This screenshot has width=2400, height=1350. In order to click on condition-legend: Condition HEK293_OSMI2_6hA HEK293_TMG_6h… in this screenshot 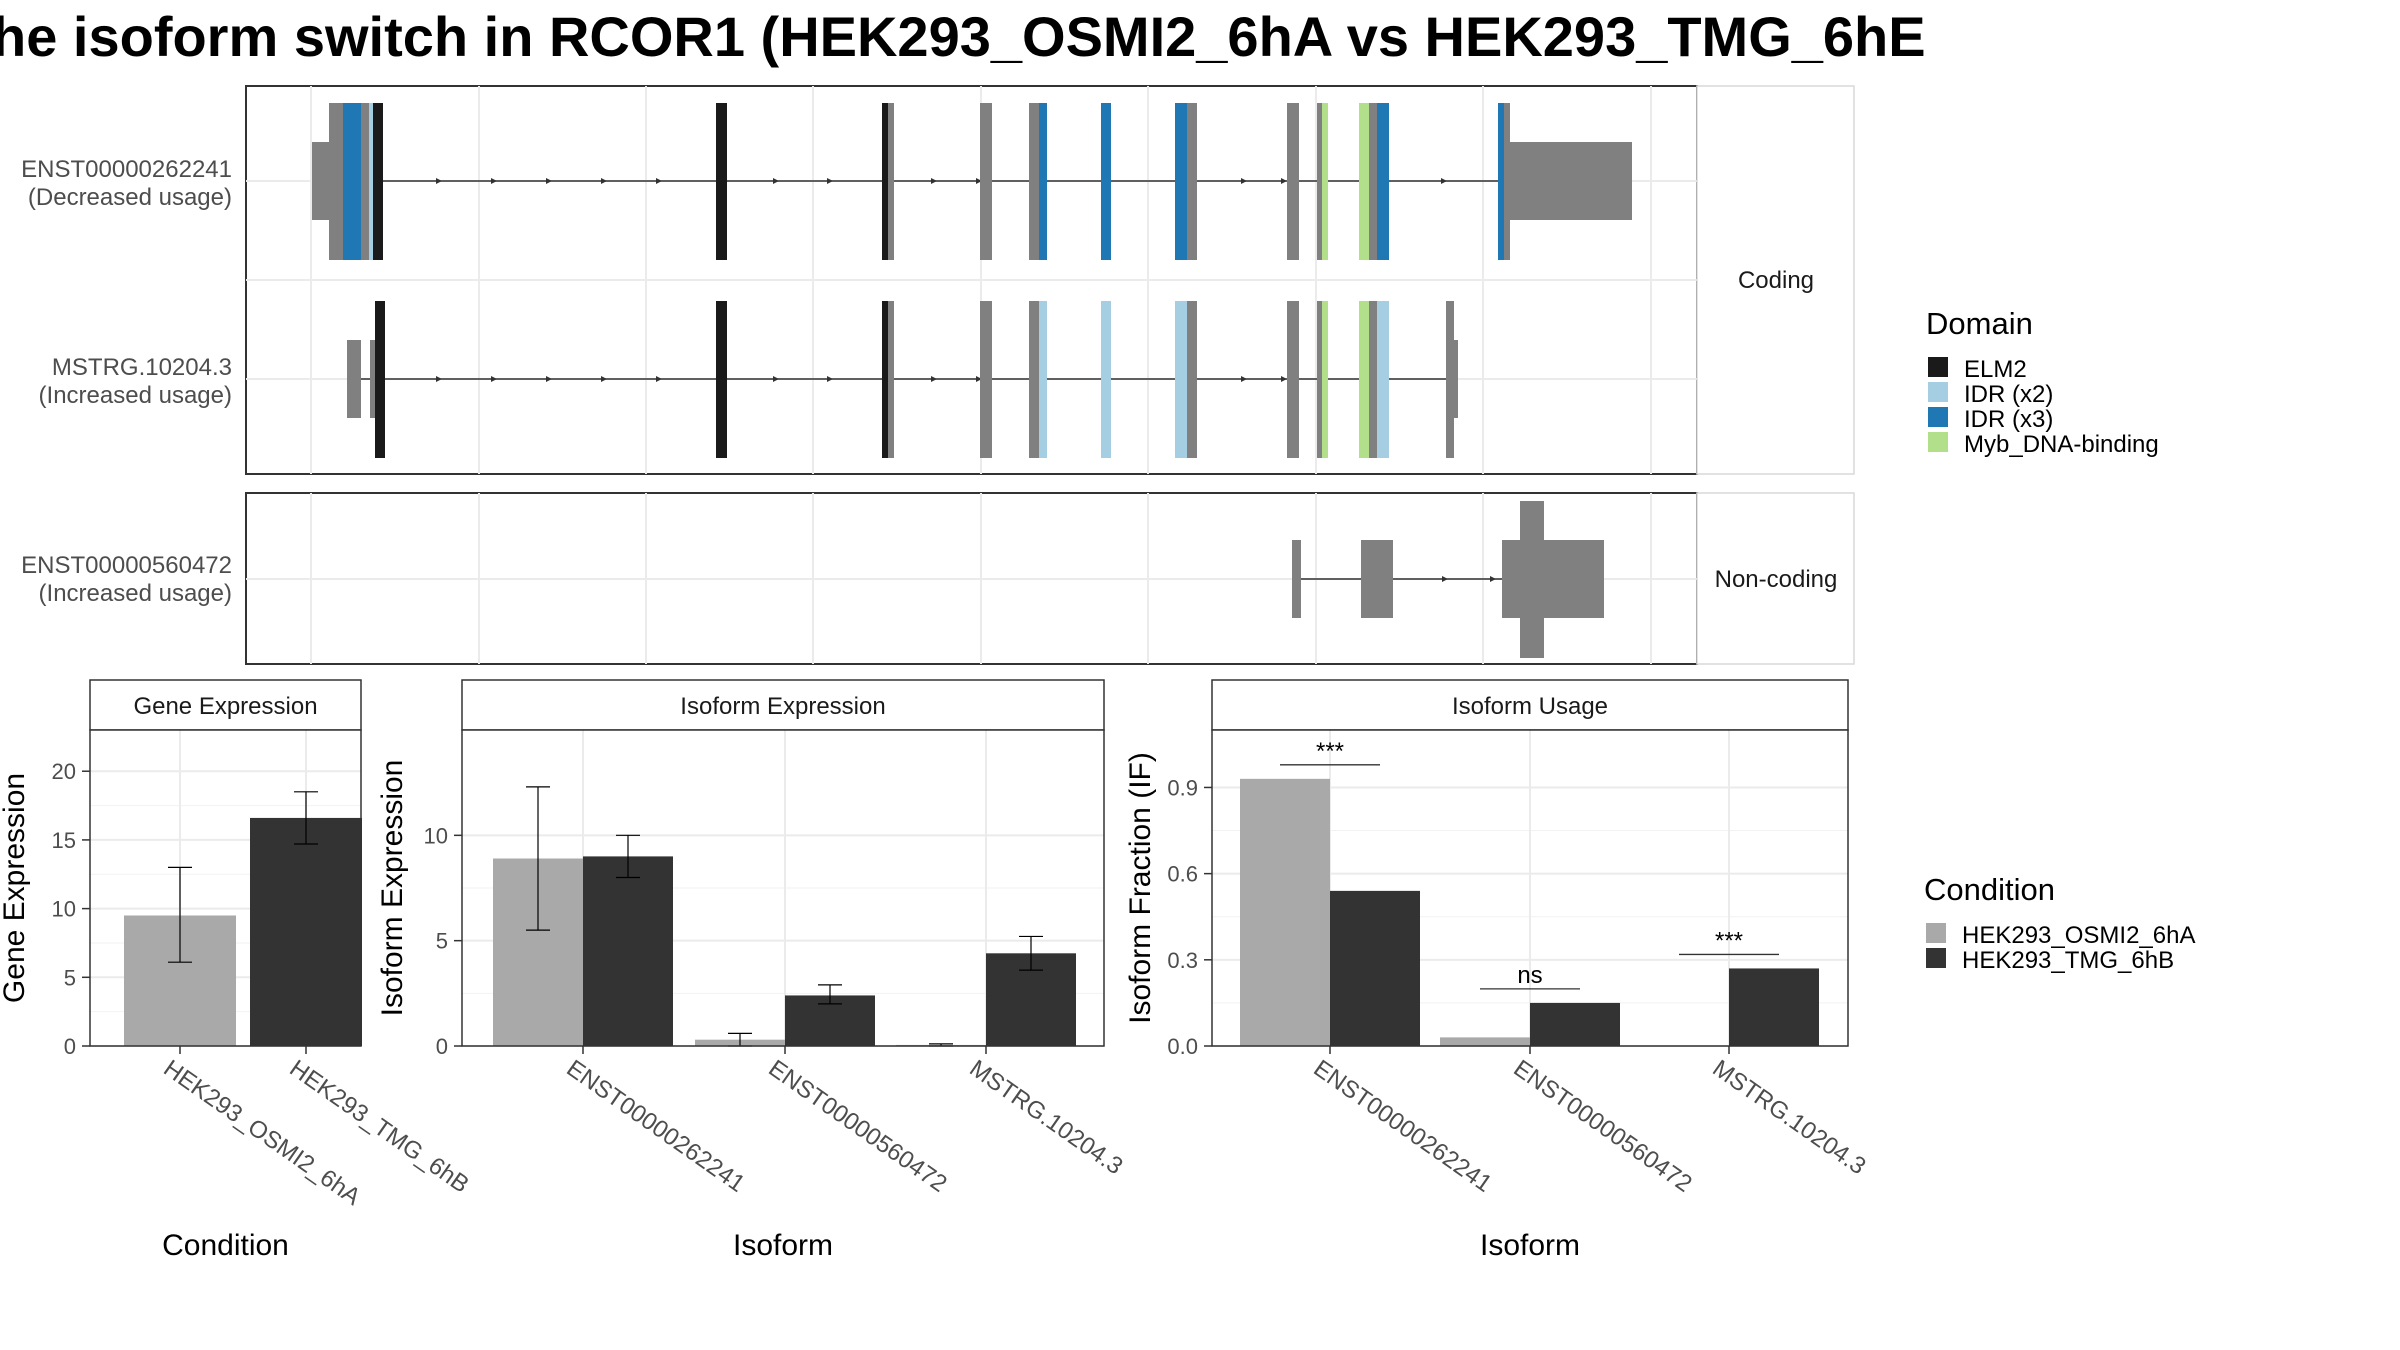, I will do `click(2059, 923)`.